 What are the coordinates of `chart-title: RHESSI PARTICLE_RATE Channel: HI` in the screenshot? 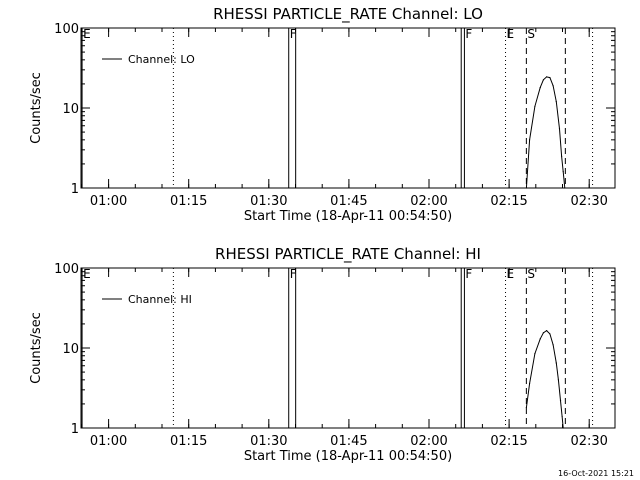 It's located at (348, 254).